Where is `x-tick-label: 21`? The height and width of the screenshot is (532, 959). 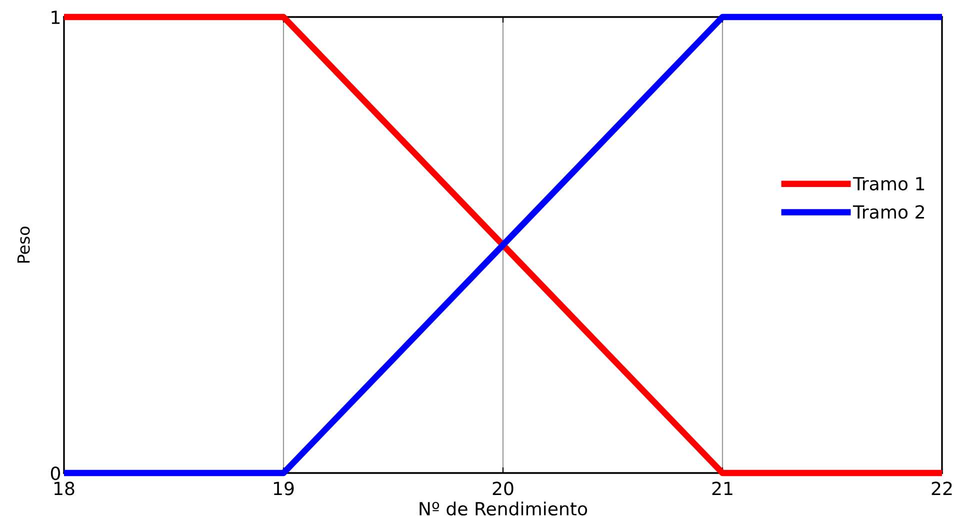 x-tick-label: 21 is located at coordinates (722, 489).